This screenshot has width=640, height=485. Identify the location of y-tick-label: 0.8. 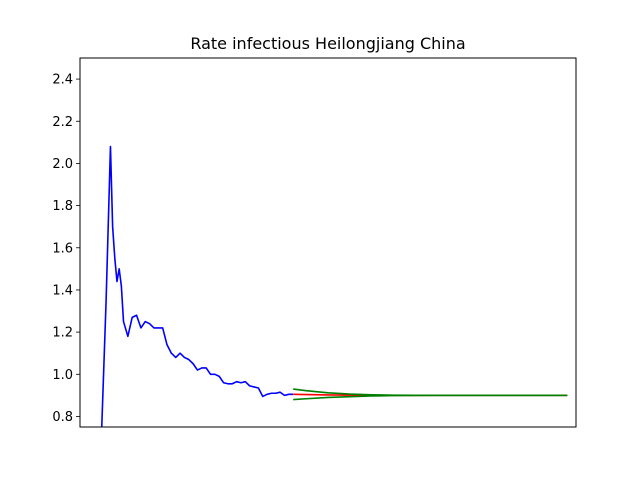
(62, 417).